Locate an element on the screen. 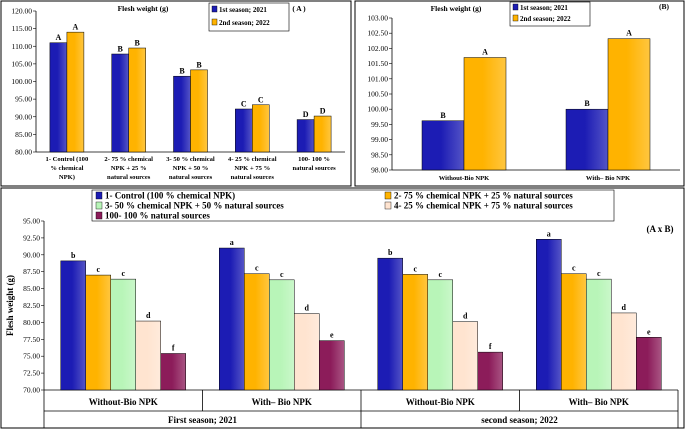  a-panel-label: ( A ) is located at coordinates (299, 8).